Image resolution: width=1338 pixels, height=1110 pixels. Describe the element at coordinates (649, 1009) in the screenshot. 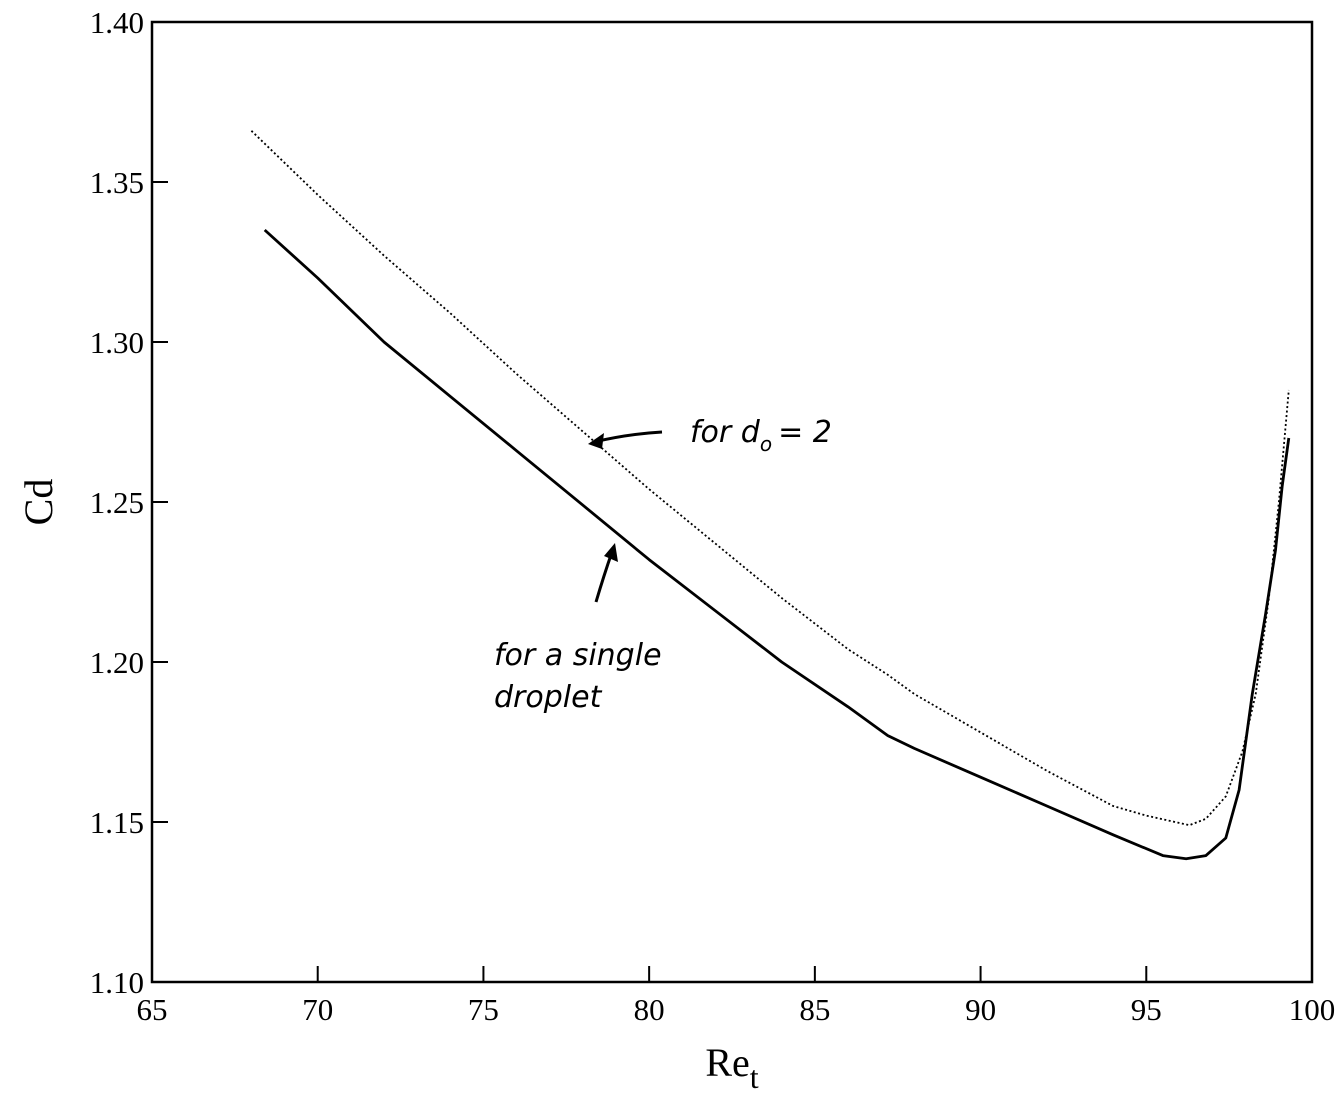

I see `x-tick-label: 80` at that location.